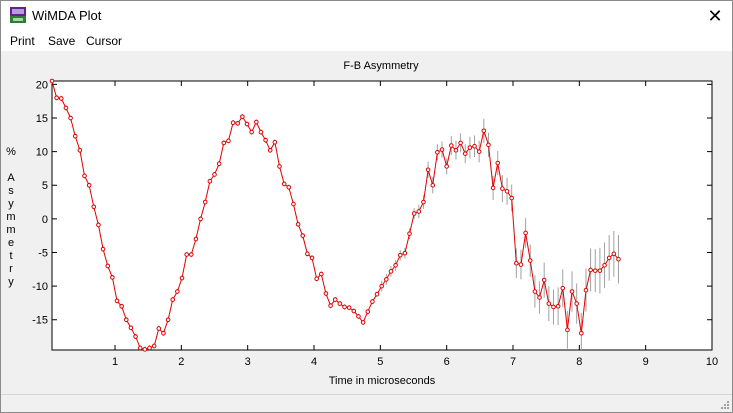 This screenshot has width=733, height=413. Describe the element at coordinates (513, 362) in the screenshot. I see `x-tick-label: 7` at that location.